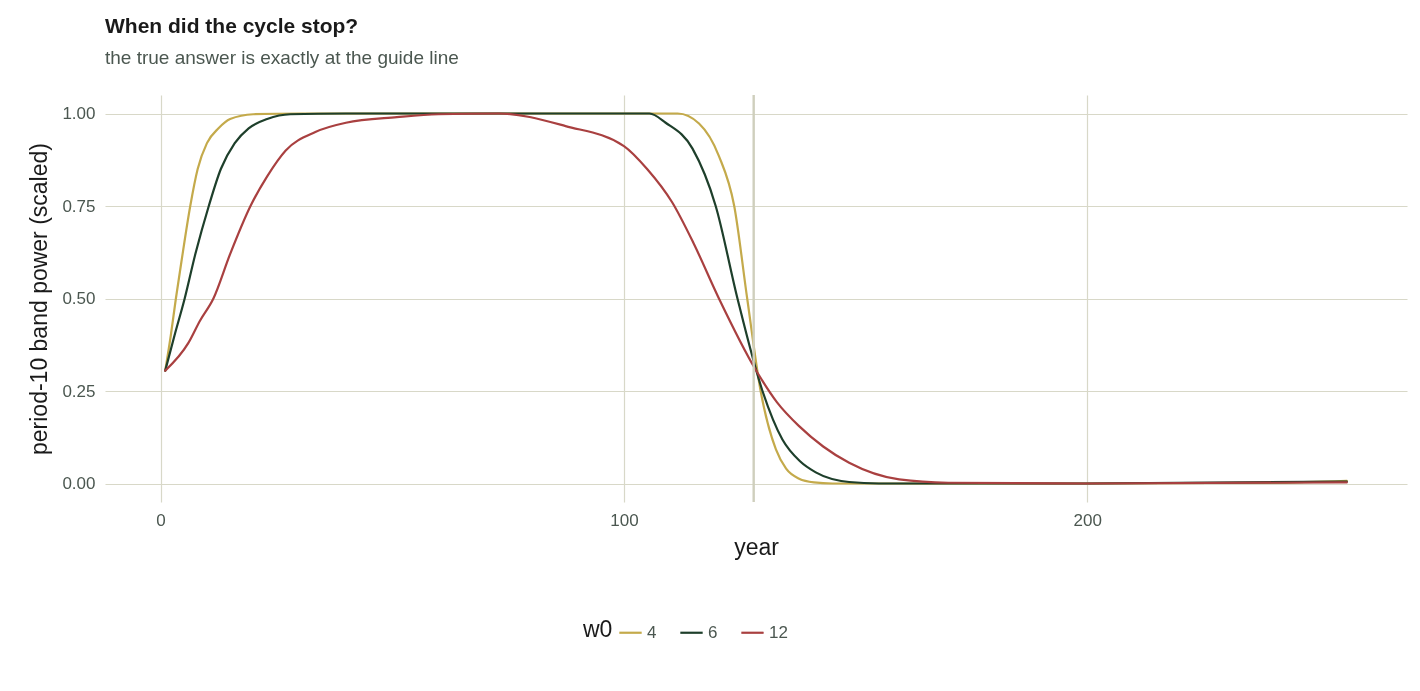 This screenshot has height=691, width=1420. What do you see at coordinates (79, 298) in the screenshot?
I see `y-tick-label: 0.50` at bounding box center [79, 298].